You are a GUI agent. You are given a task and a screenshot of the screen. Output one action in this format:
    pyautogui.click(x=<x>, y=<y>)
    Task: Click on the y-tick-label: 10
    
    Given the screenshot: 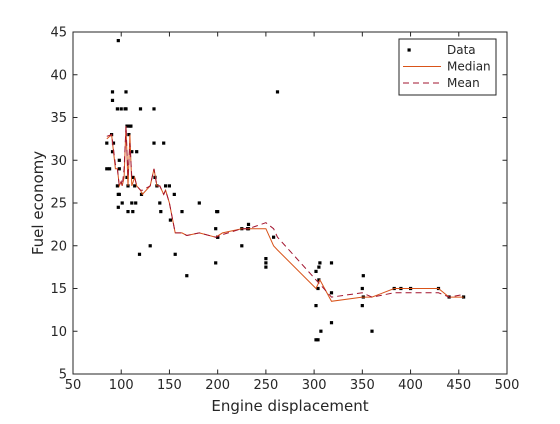 What is the action you would take?
    pyautogui.click(x=58, y=332)
    